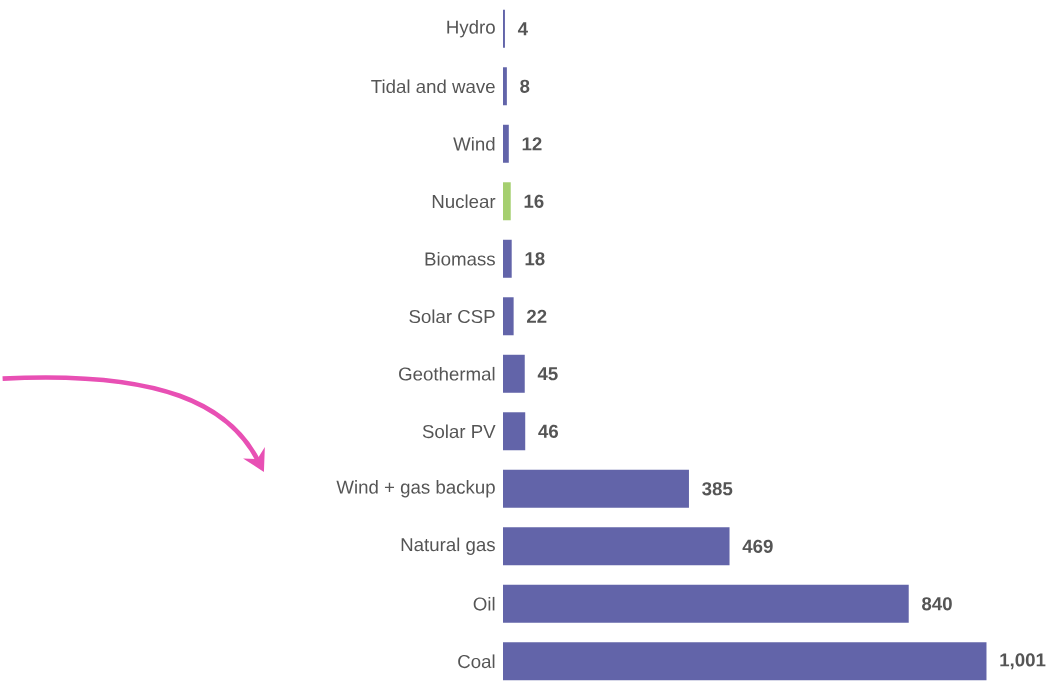  What do you see at coordinates (757, 546) in the screenshot?
I see `data-label: 469` at bounding box center [757, 546].